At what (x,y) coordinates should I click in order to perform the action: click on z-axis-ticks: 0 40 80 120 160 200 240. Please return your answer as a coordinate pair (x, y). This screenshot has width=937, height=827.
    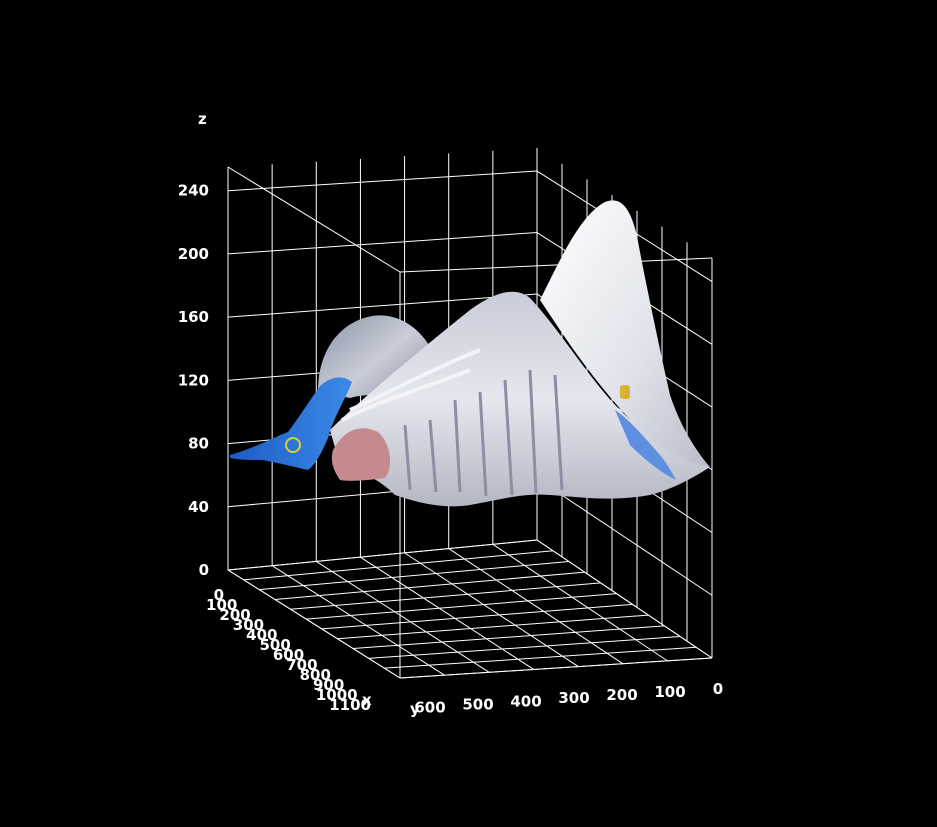
    Looking at the image, I should click on (193, 380).